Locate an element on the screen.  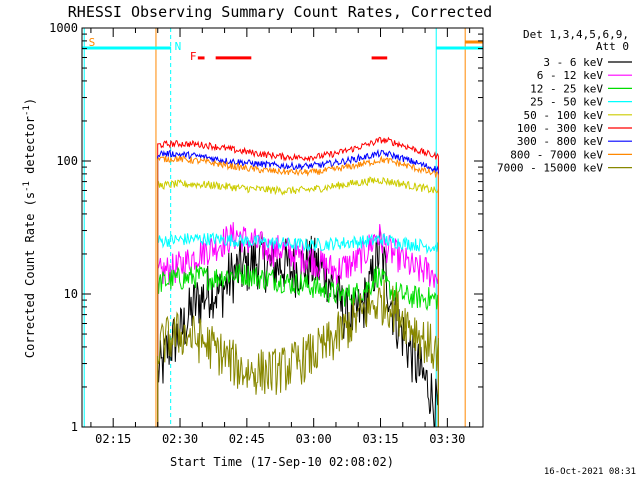
marker-n: N is located at coordinates (178, 46).